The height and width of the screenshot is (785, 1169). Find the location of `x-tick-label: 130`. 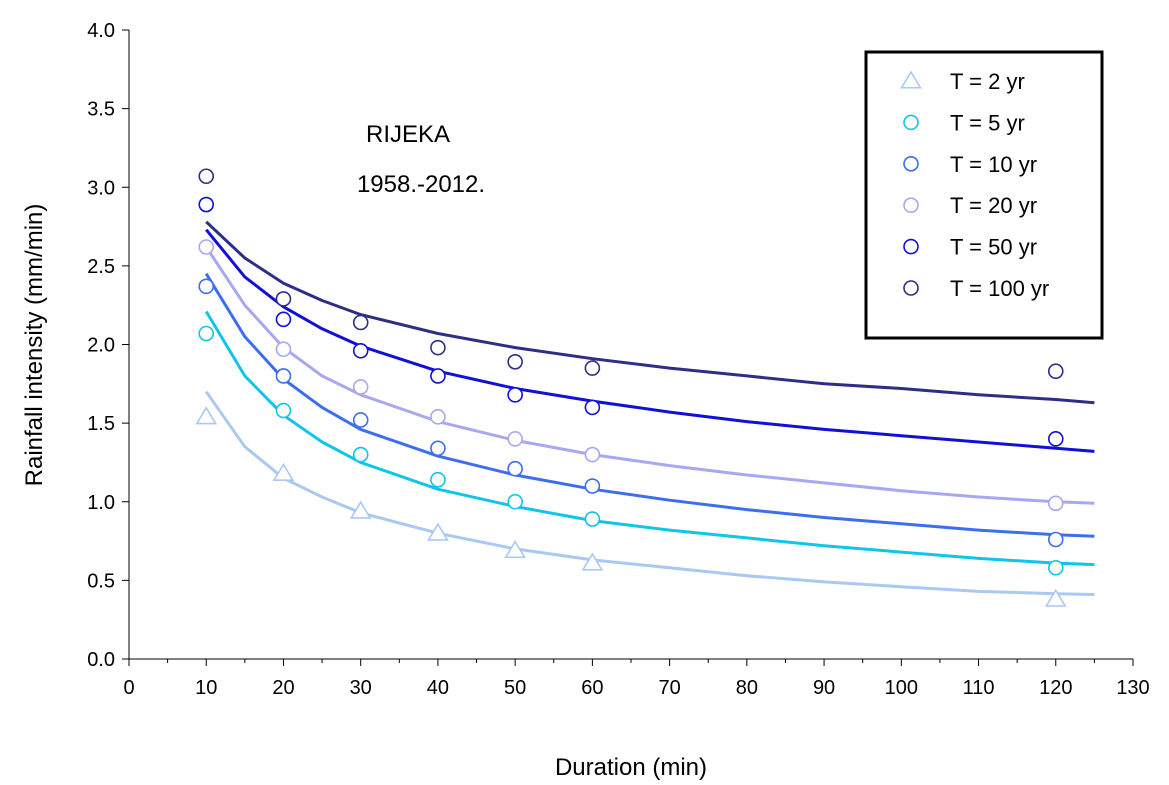

x-tick-label: 130 is located at coordinates (1132, 688).